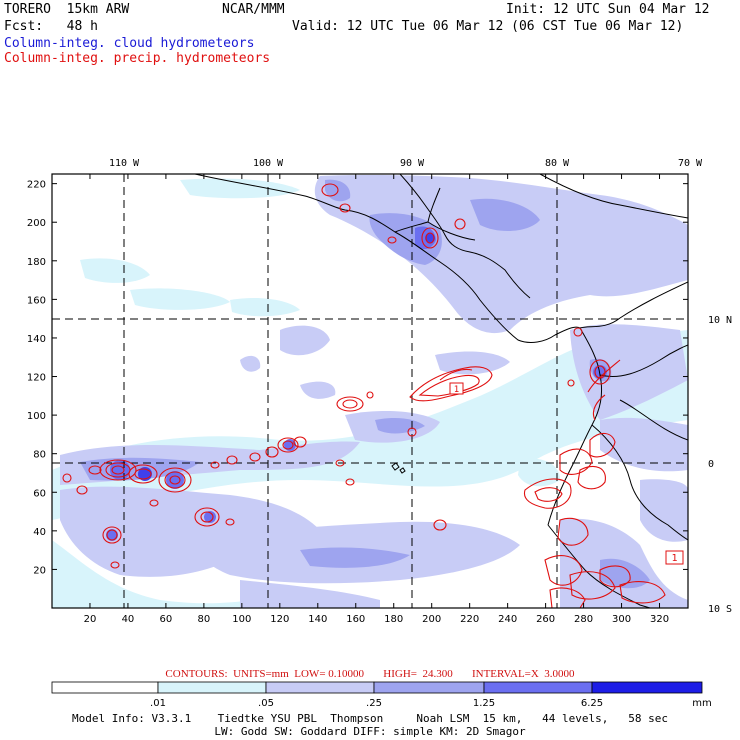 This screenshot has height=740, width=740. Describe the element at coordinates (507, 619) in the screenshot. I see `x-tick-label: 240` at that location.